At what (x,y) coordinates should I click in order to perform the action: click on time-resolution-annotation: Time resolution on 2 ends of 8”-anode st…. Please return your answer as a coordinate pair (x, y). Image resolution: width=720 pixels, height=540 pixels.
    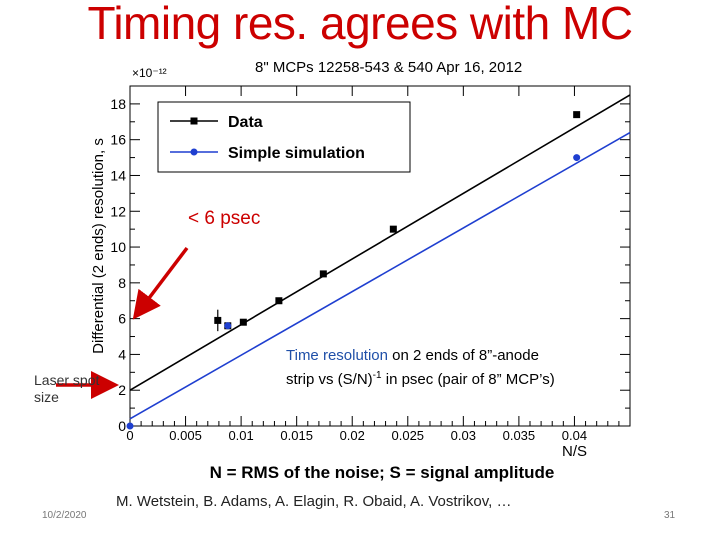
    Looking at the image, I should click on (420, 368).